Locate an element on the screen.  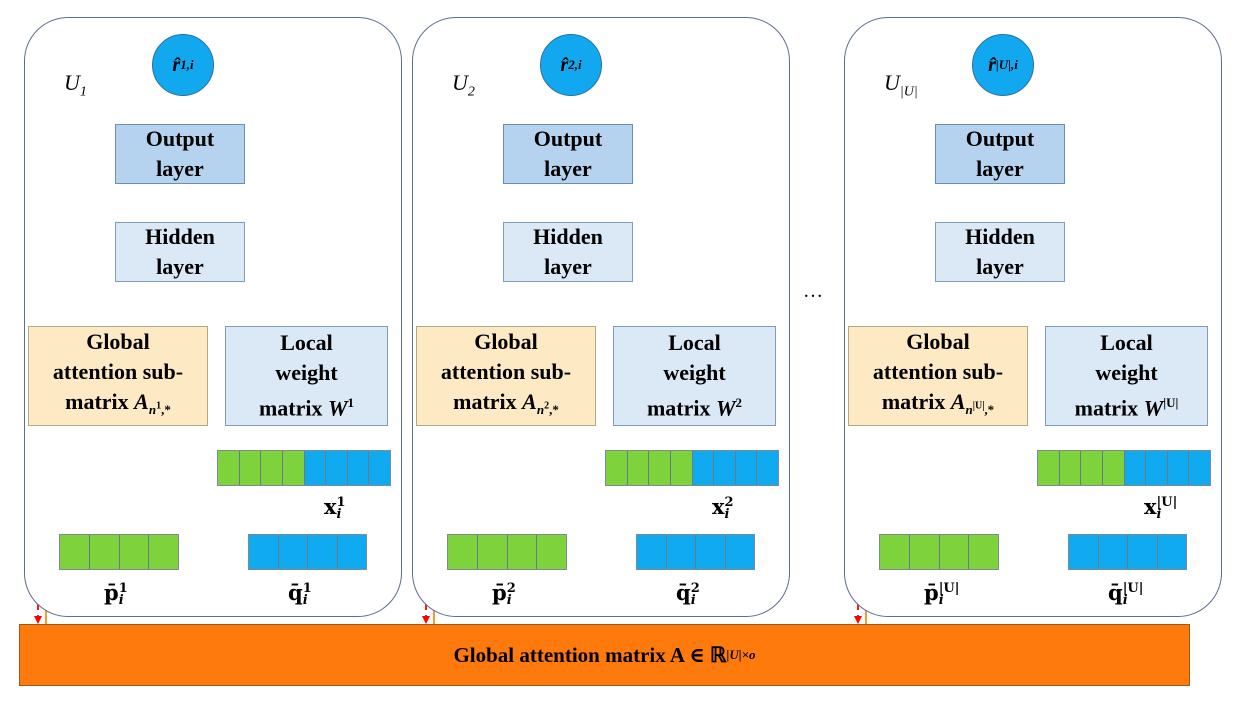
user-vector-p-u is located at coordinates (939, 552).